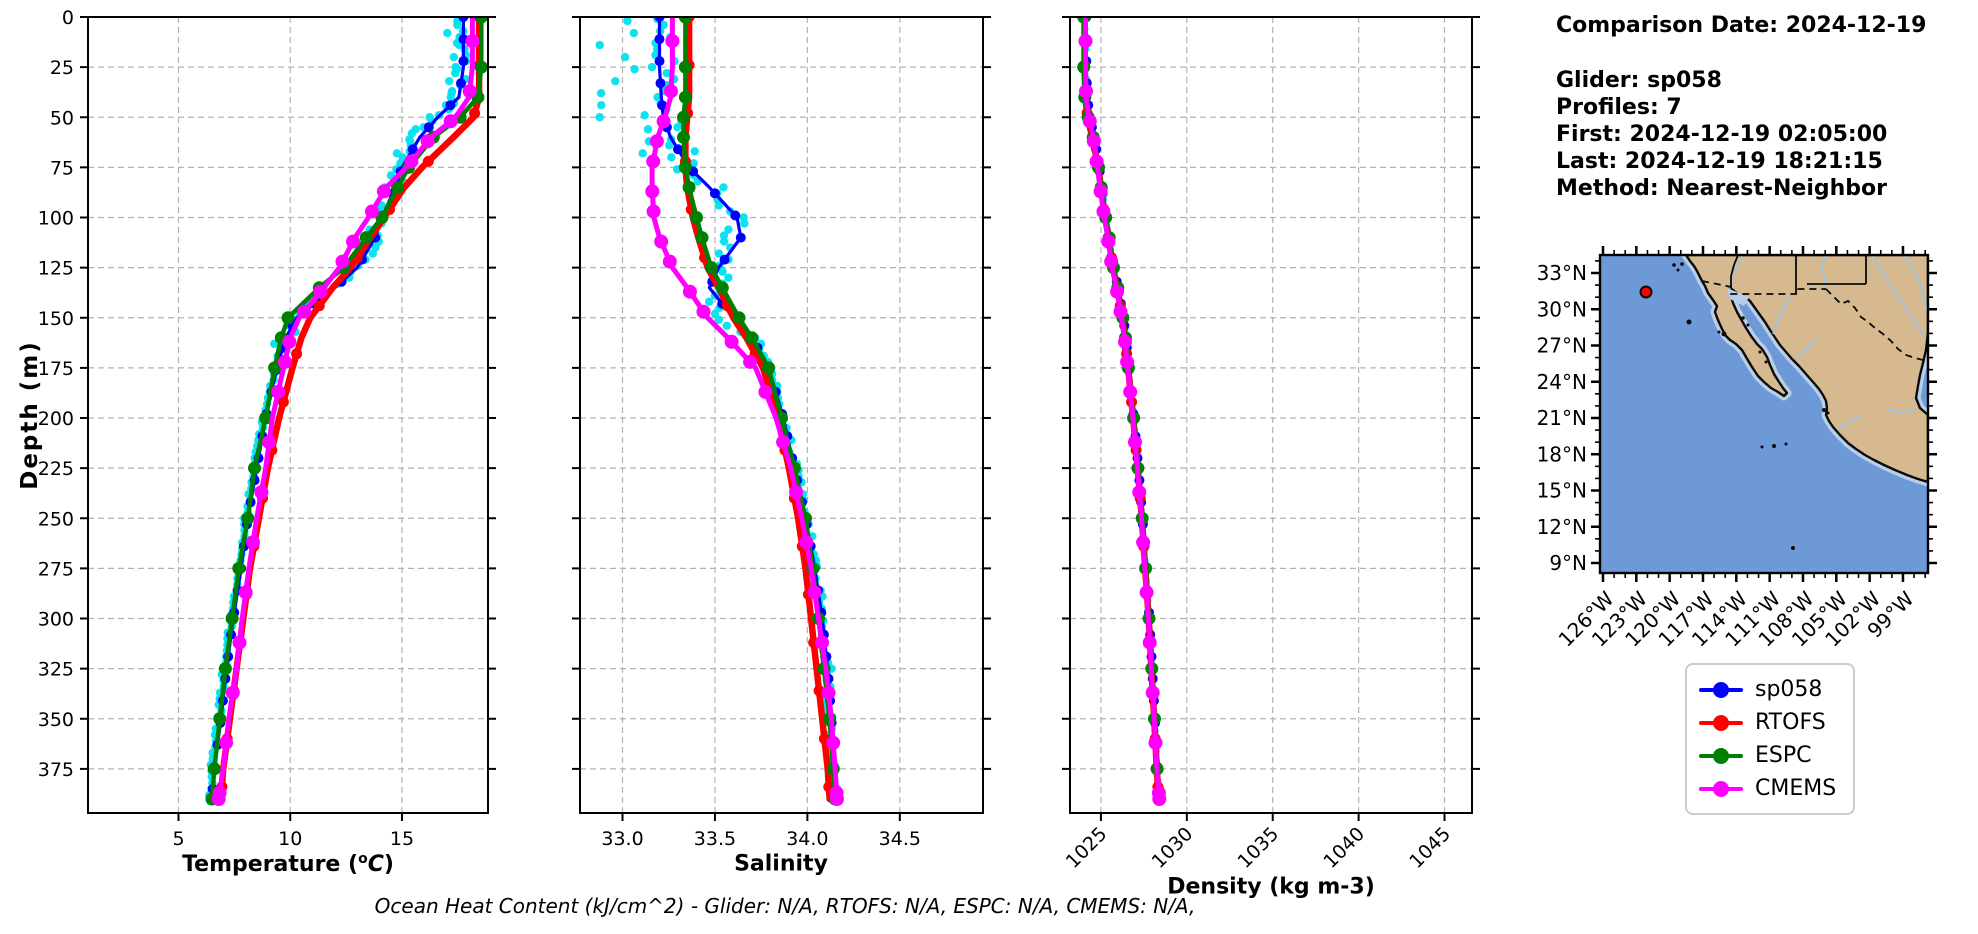  I want to click on legend-line-espc, so click(1721, 755).